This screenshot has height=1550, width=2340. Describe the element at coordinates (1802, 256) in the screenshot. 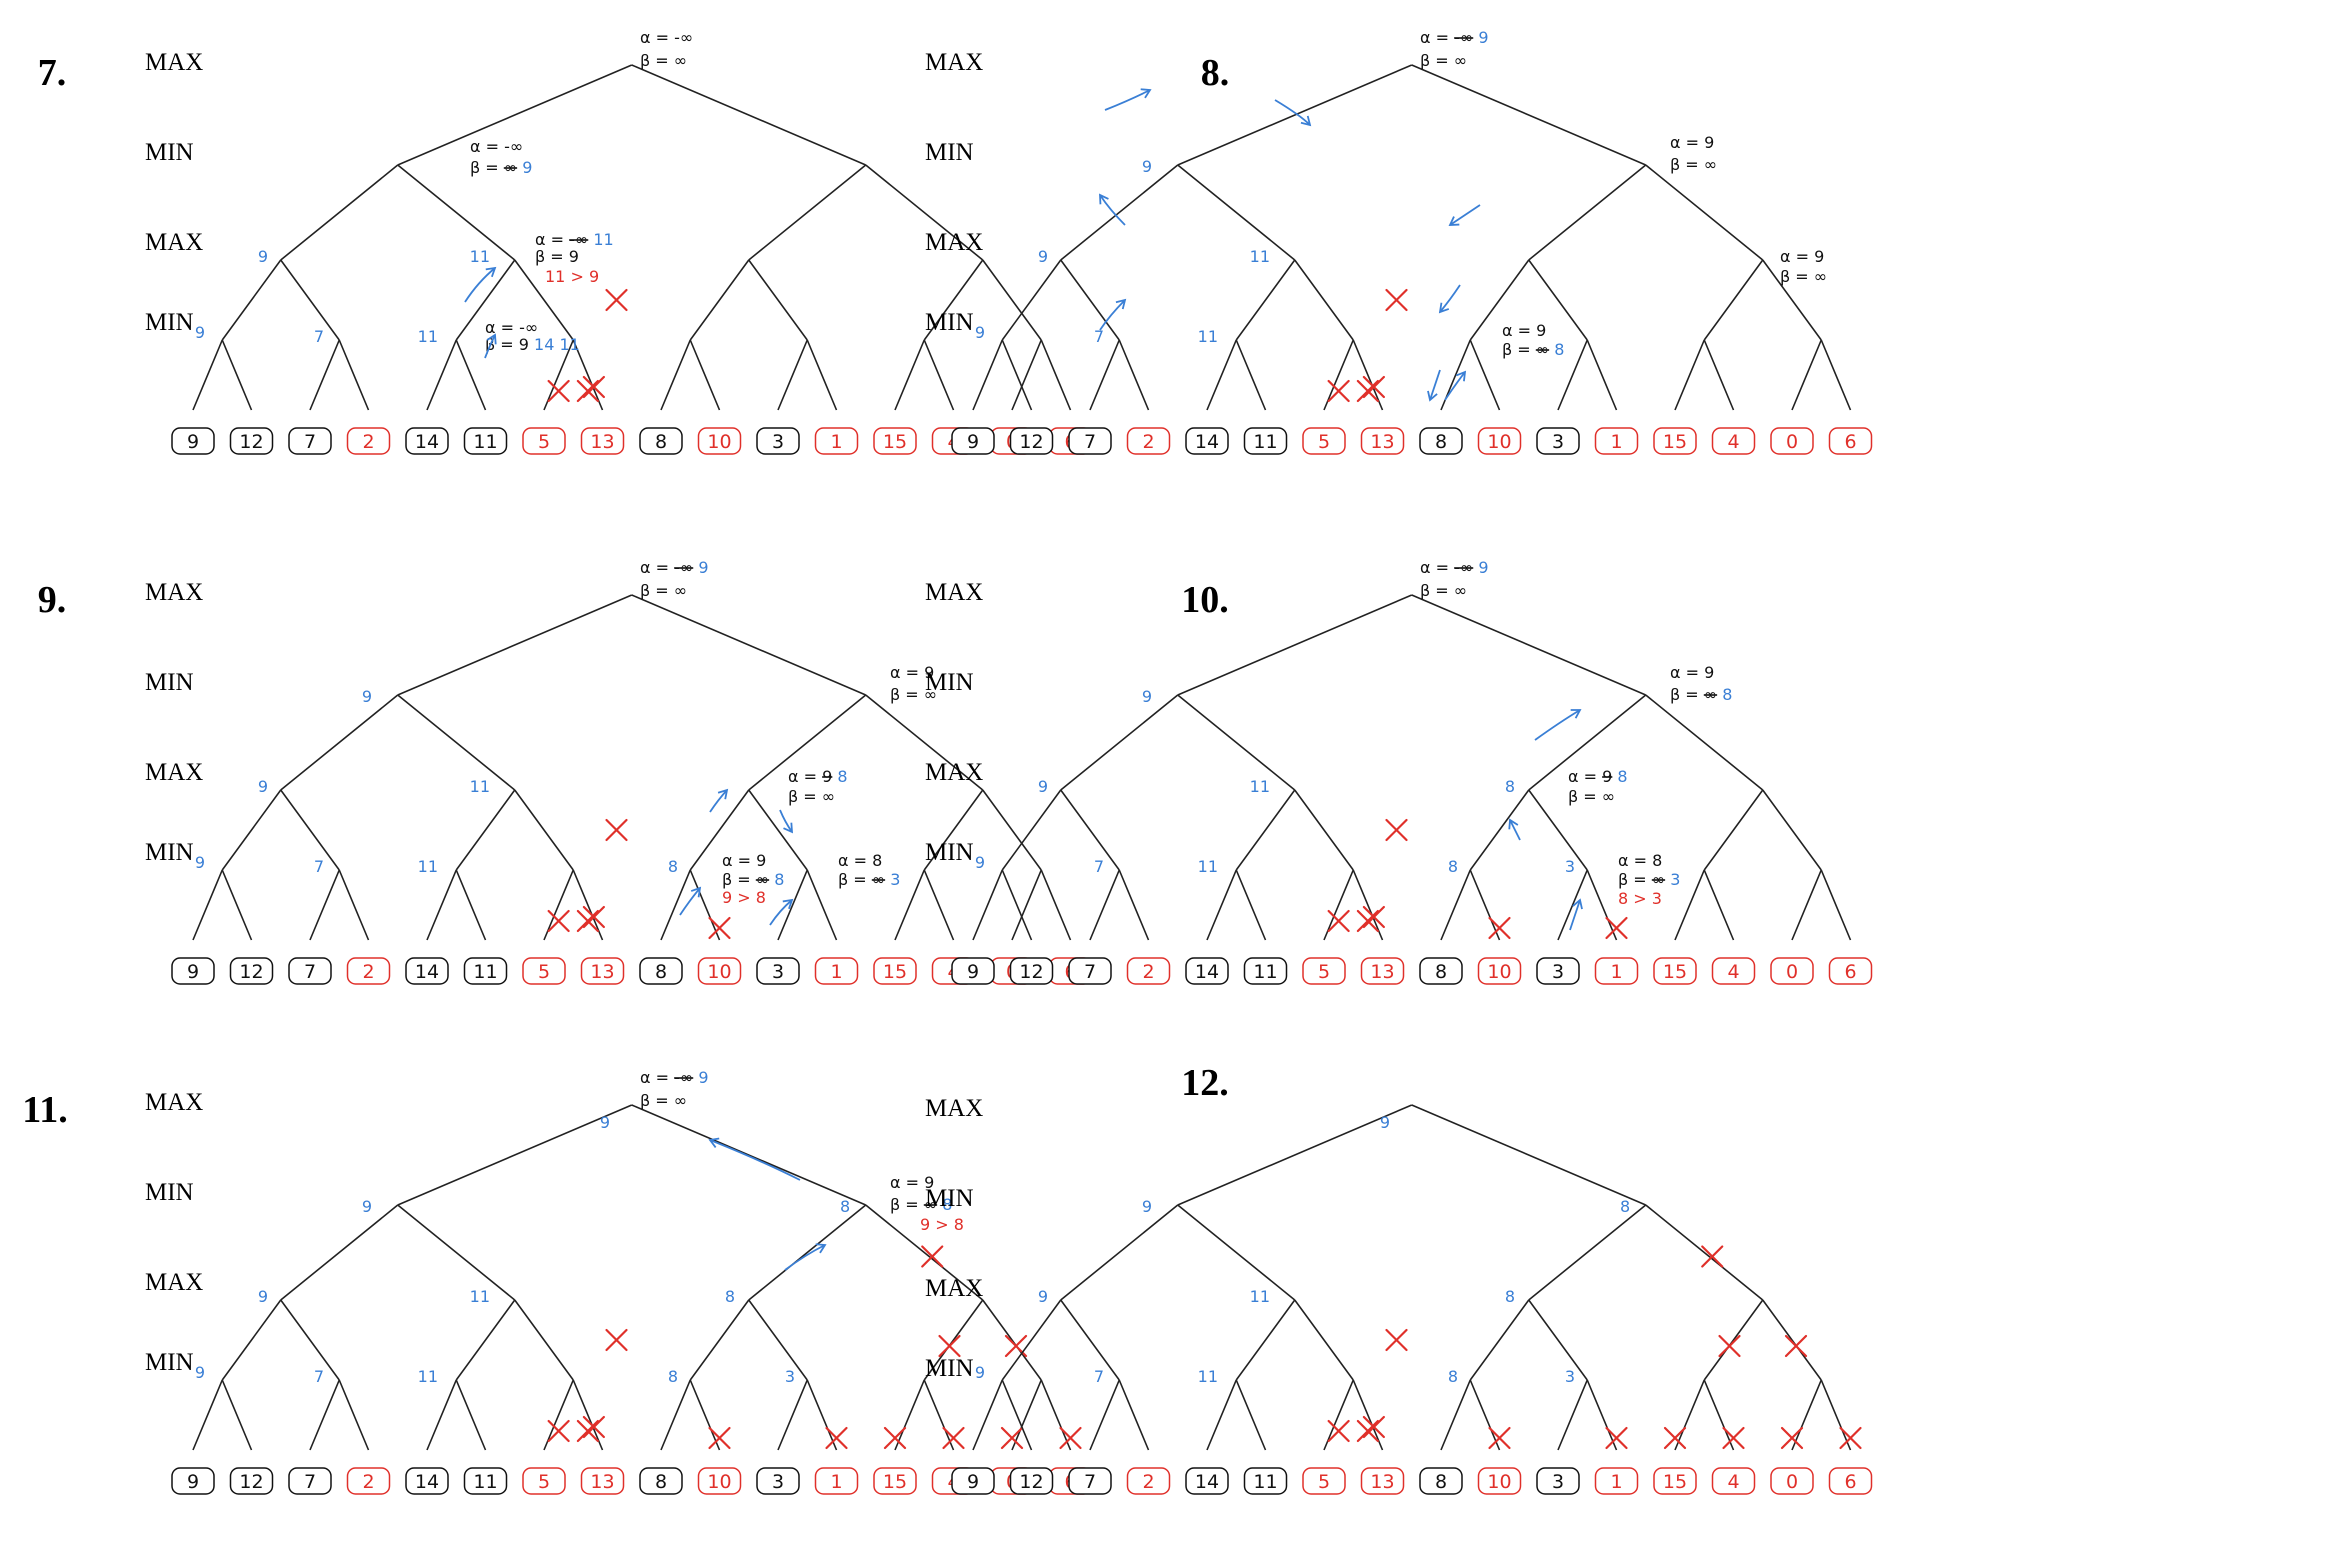

I see `annotation-label: α = 9` at that location.